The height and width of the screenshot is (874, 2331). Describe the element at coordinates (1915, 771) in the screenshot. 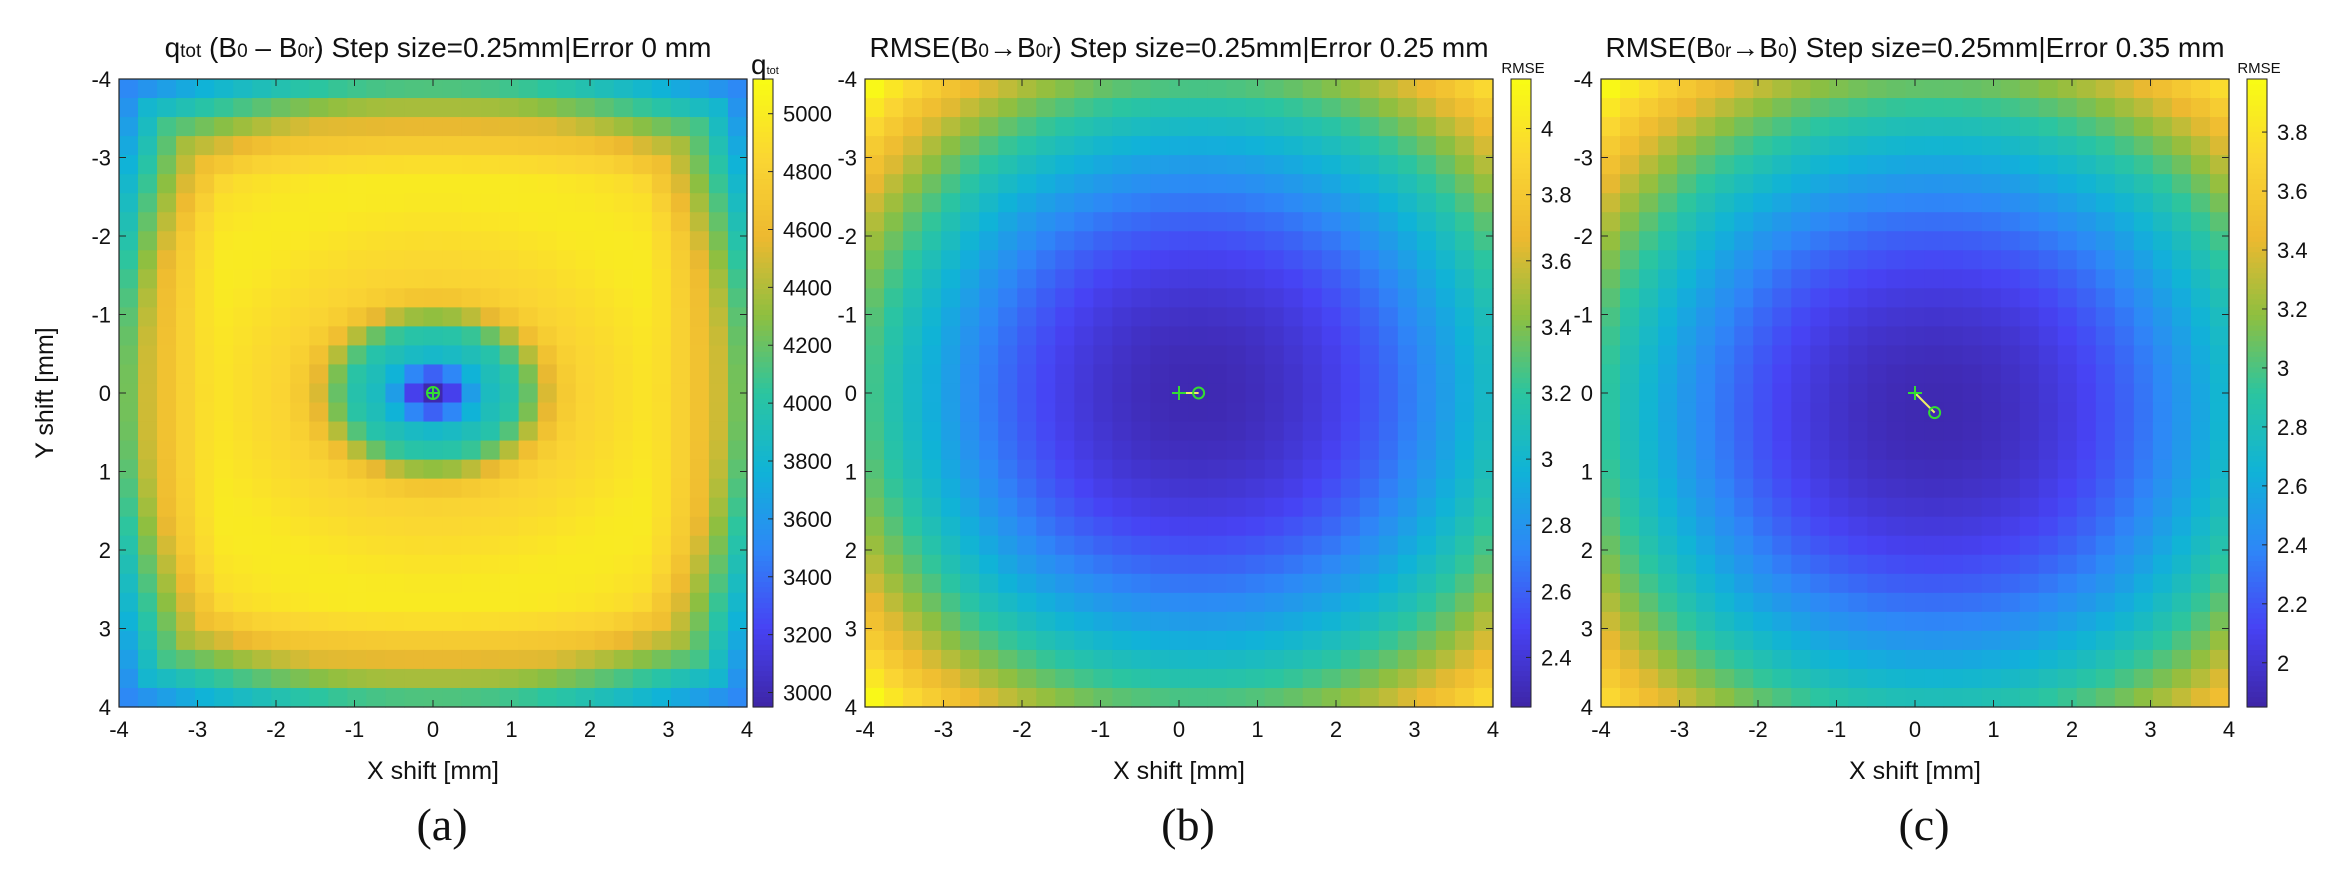

I see `x-axis-label: X shift [mm]` at that location.